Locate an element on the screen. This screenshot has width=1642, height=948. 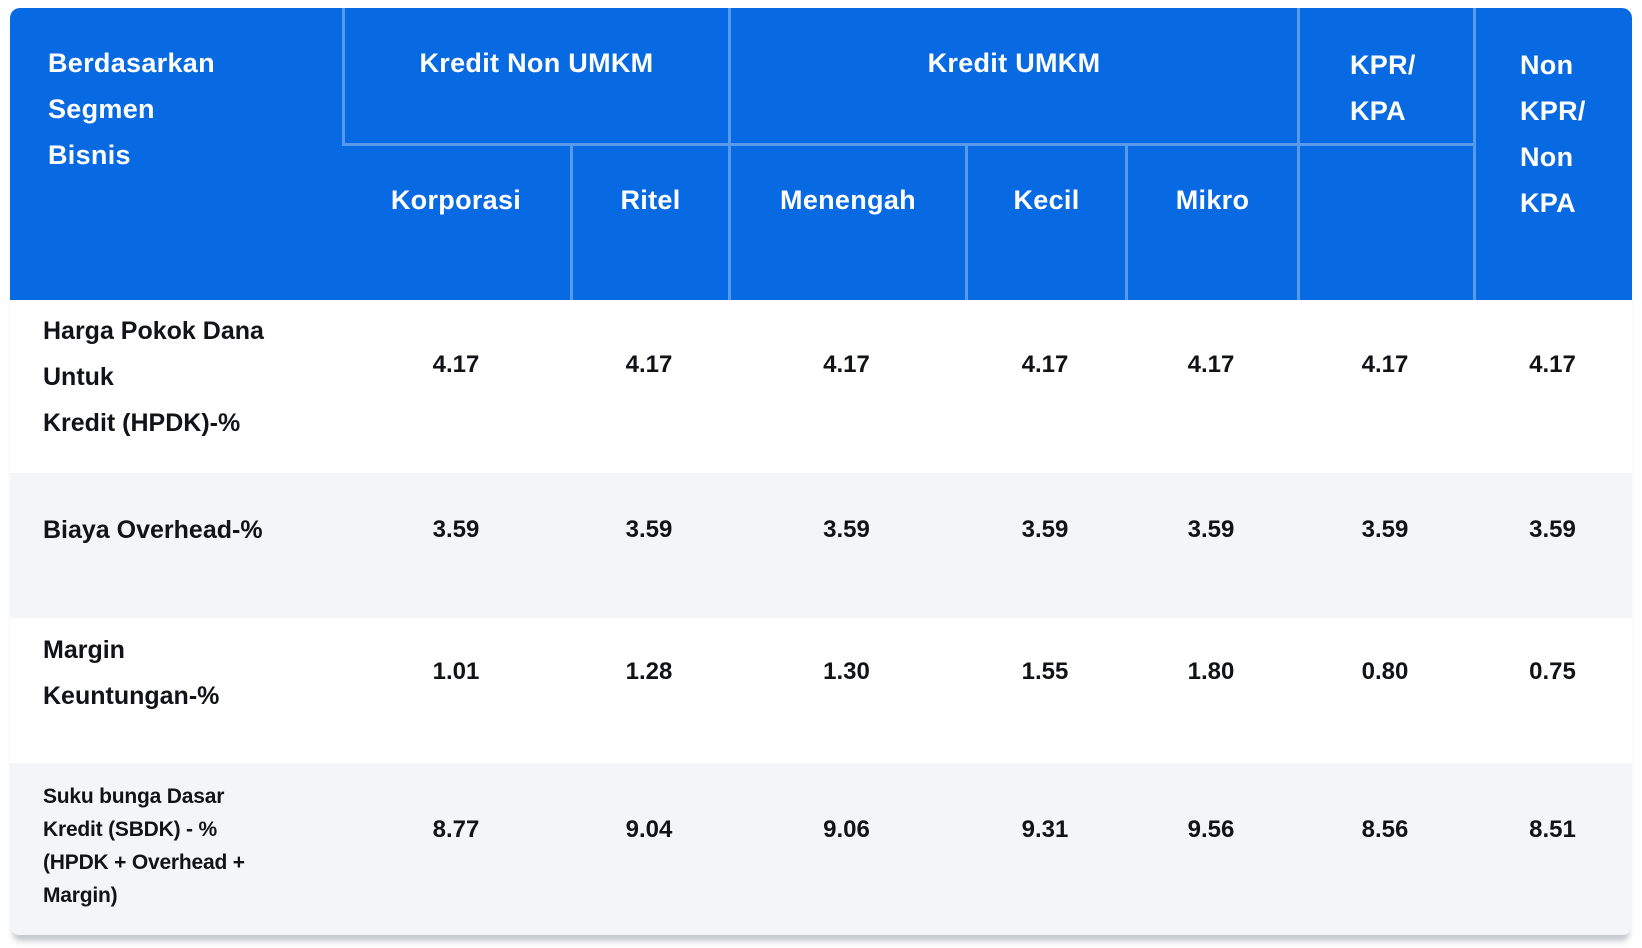
table-cell: 1.30 is located at coordinates (846, 671).